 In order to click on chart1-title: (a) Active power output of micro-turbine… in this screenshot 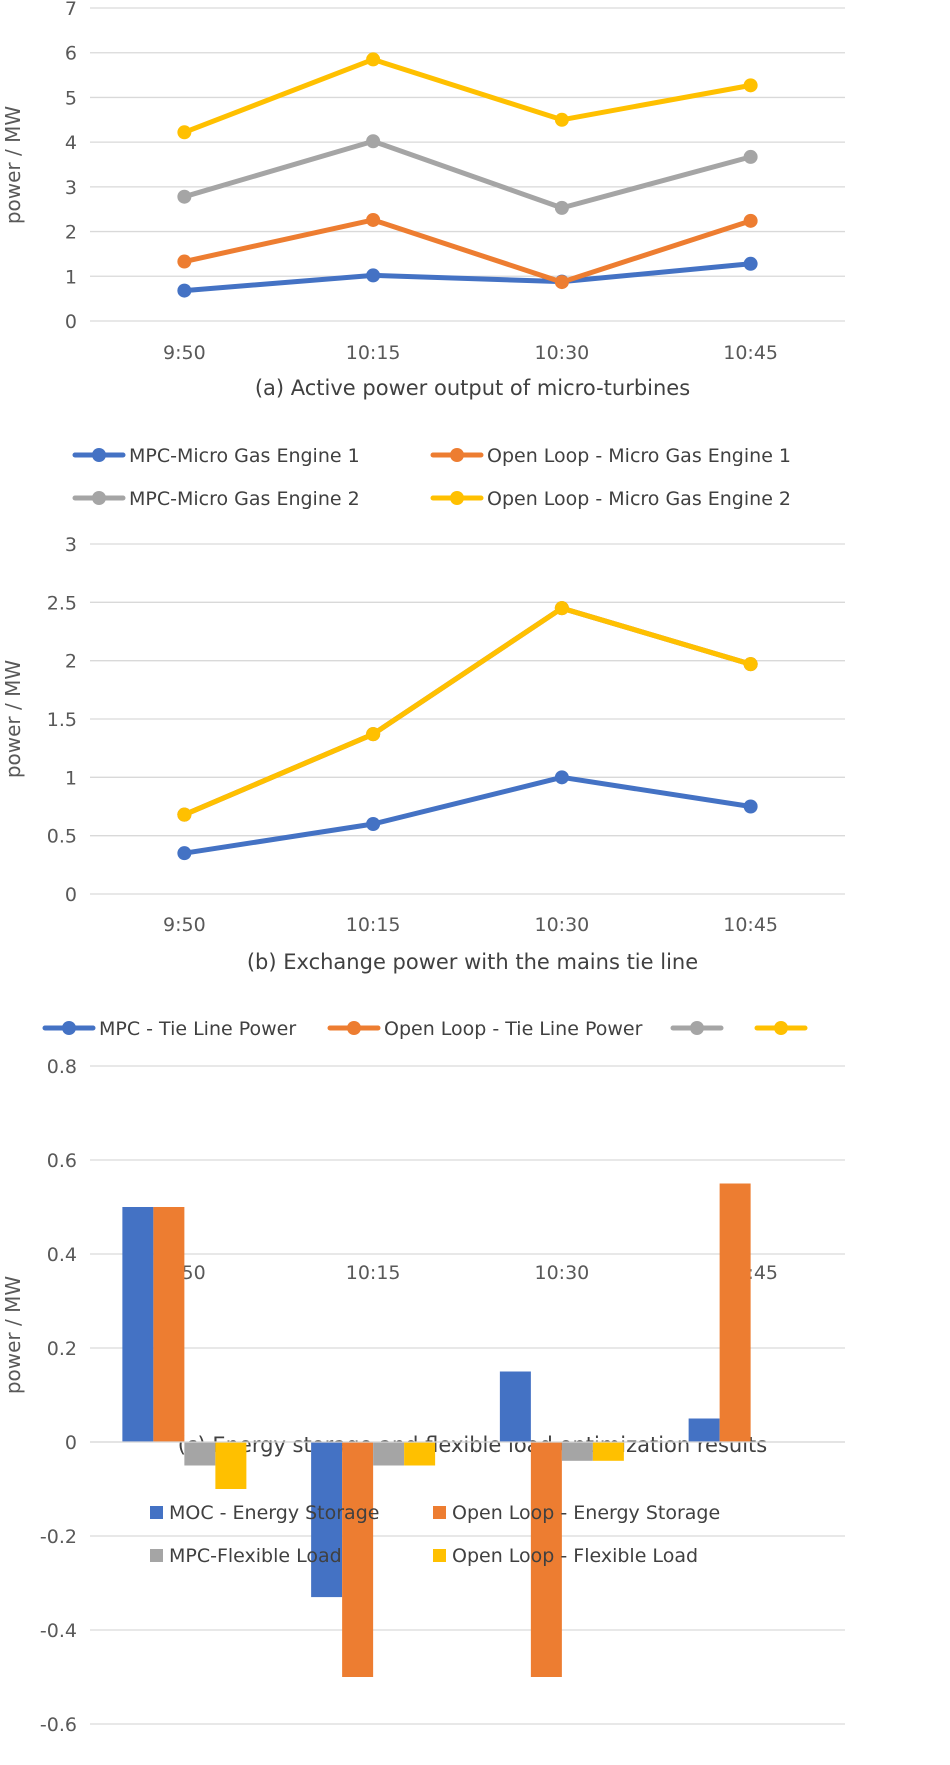, I will do `click(472, 388)`.